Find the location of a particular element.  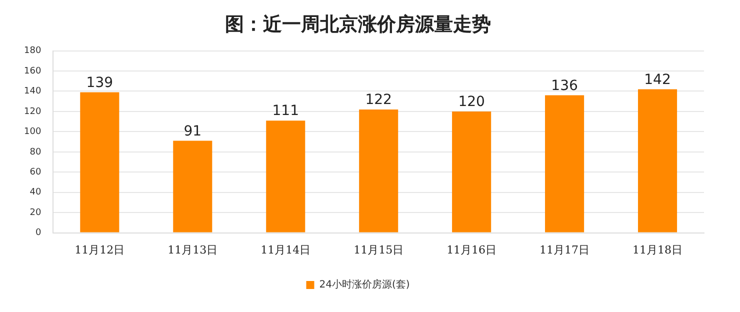

y-tick-label: 180 is located at coordinates (33, 51).